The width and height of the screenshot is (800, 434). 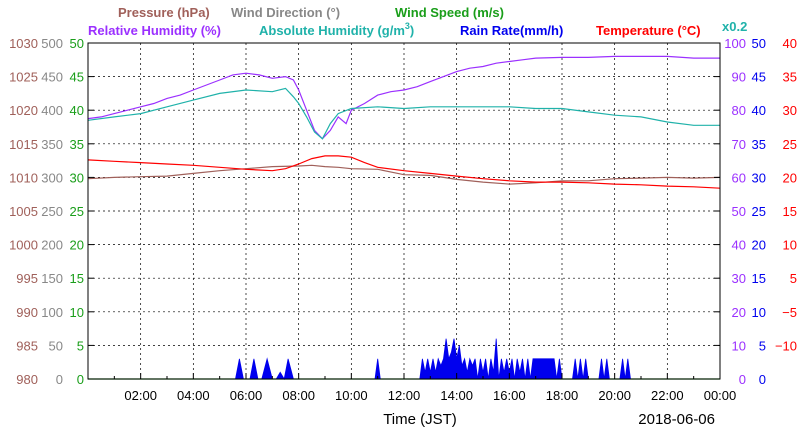 What do you see at coordinates (140, 395) in the screenshot?
I see `x-tick-label: 02:00` at bounding box center [140, 395].